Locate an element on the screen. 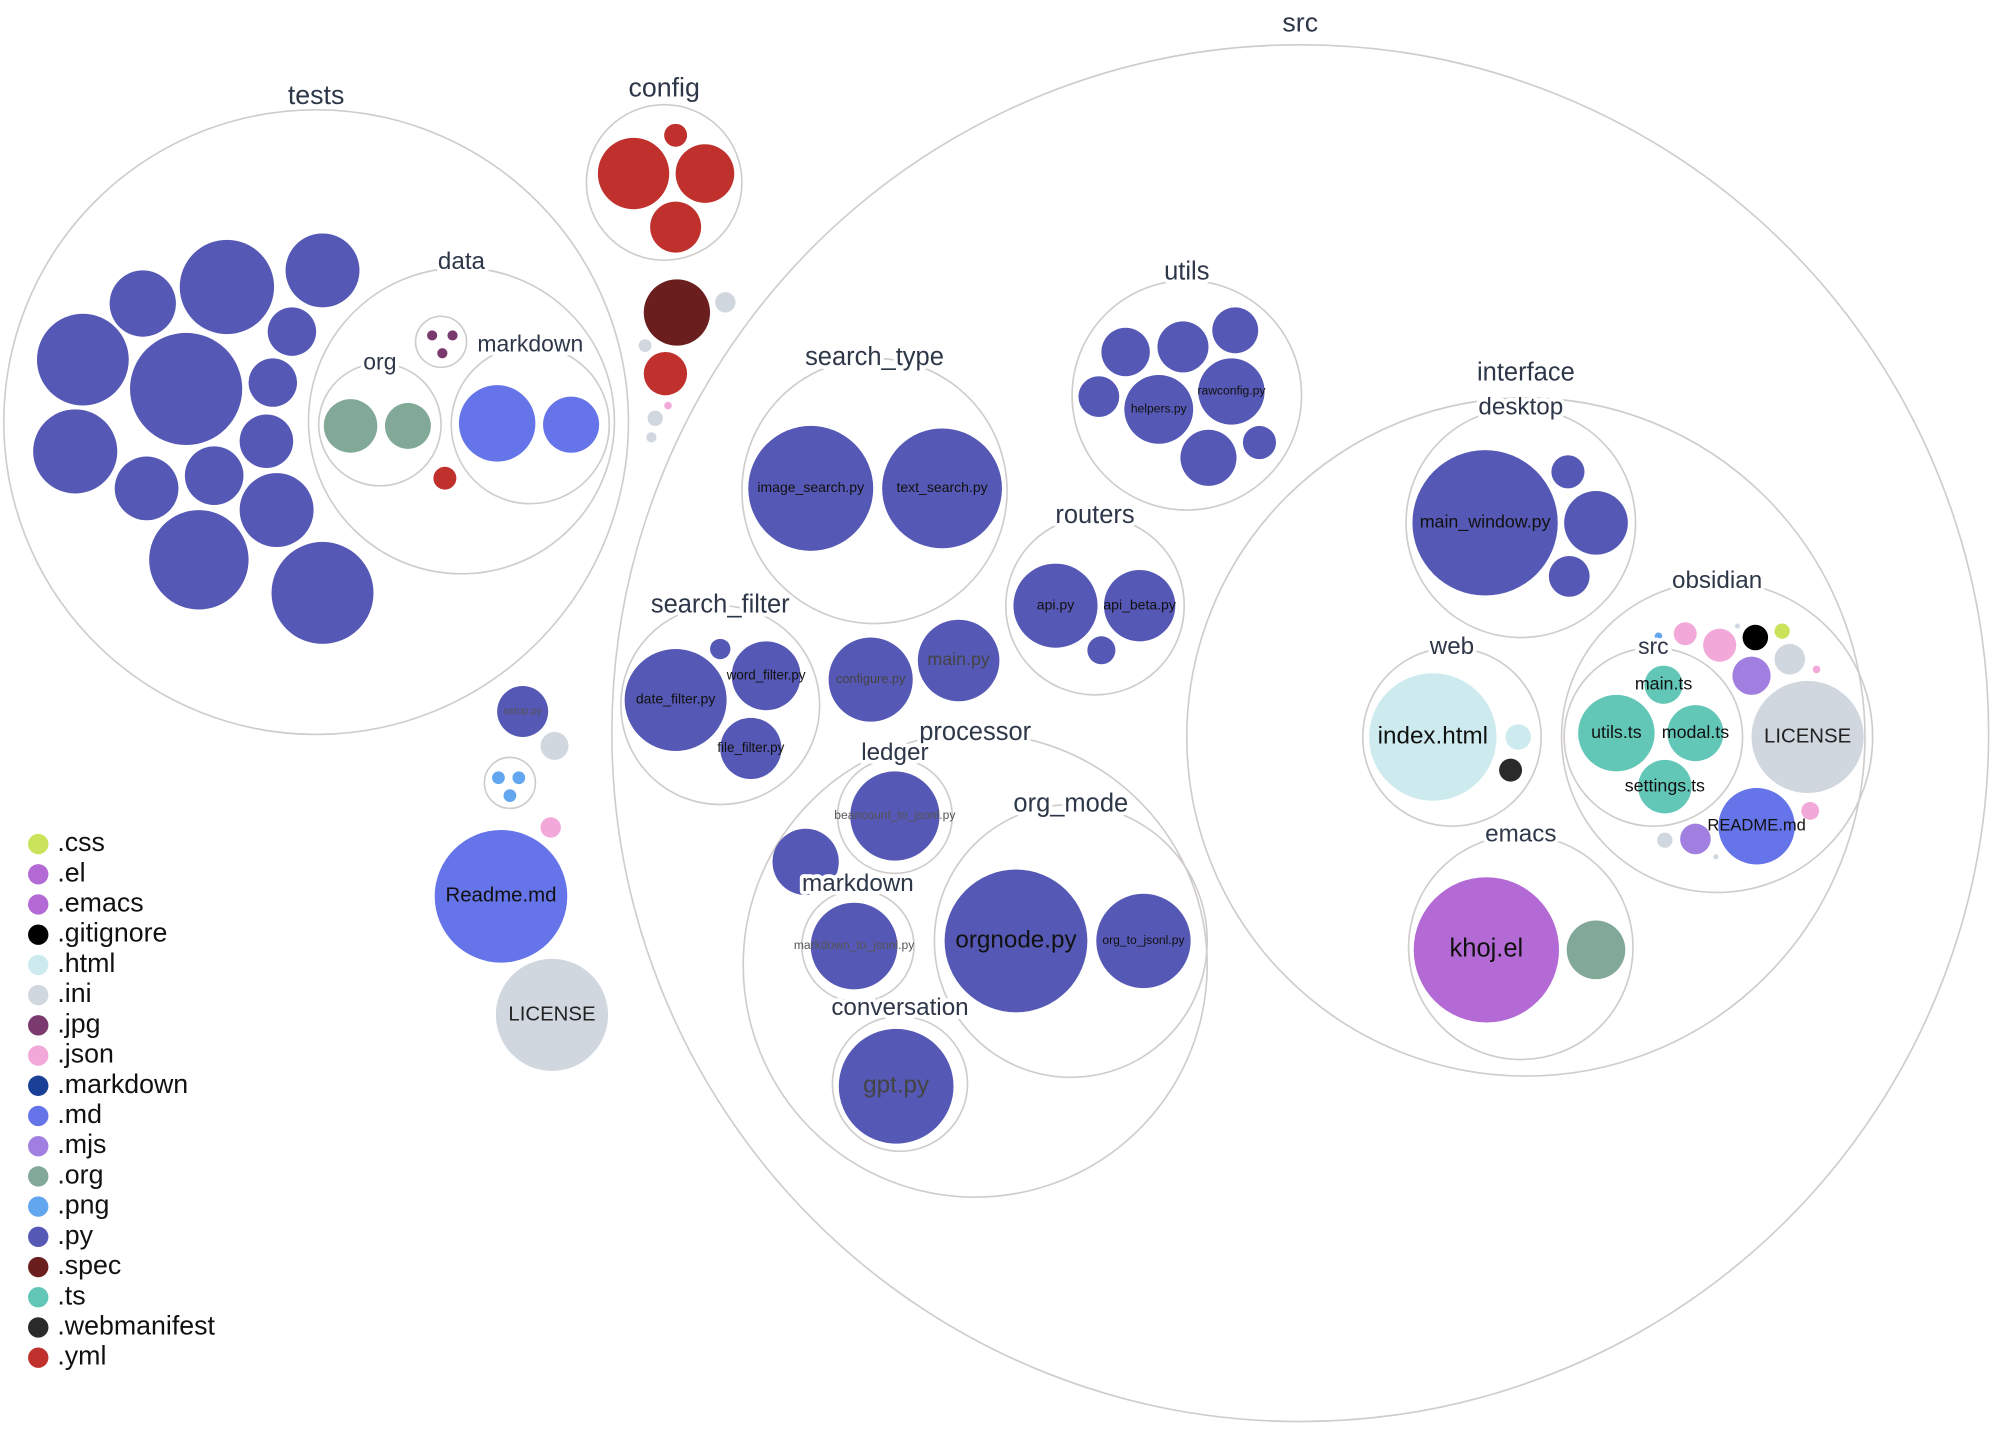  directory-conversation is located at coordinates (900, 1084).